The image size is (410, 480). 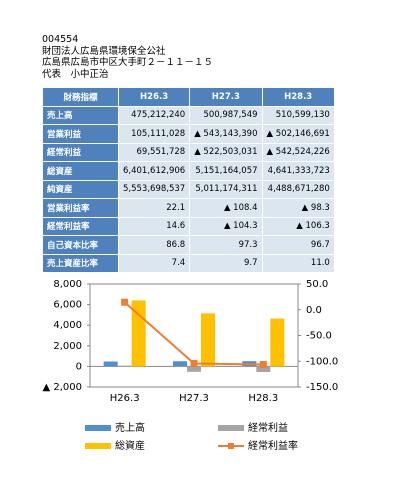 I want to click on legend-label: 総資産, so click(x=130, y=445).